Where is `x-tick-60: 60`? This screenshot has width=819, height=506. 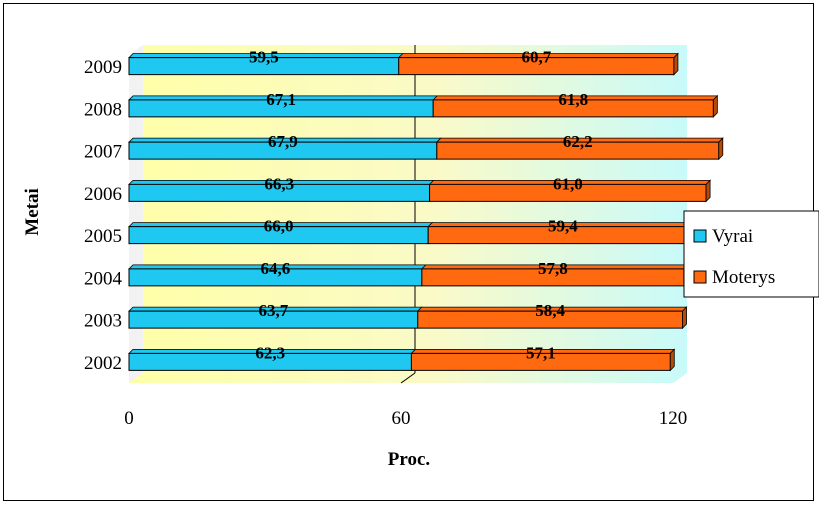
x-tick-60: 60 is located at coordinates (401, 418).